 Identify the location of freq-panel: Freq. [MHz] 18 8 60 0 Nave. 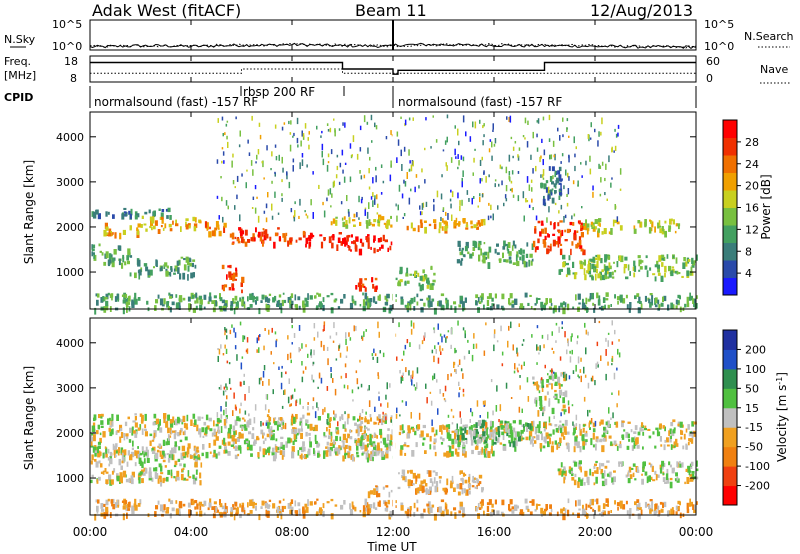
(397, 70).